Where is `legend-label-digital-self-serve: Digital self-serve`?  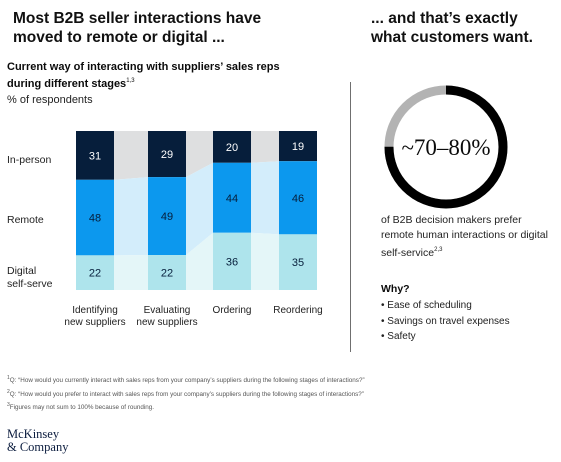
legend-label-digital-self-serve: Digital self-serve is located at coordinates (30, 278).